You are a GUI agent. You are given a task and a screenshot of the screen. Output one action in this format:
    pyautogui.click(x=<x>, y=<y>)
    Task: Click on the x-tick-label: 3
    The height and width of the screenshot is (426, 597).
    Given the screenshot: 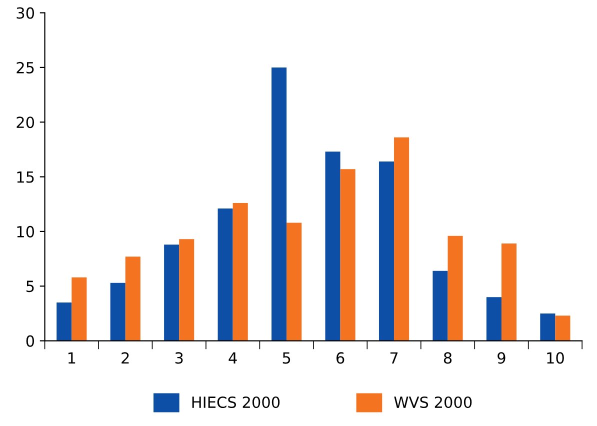 What is the action you would take?
    pyautogui.click(x=179, y=358)
    